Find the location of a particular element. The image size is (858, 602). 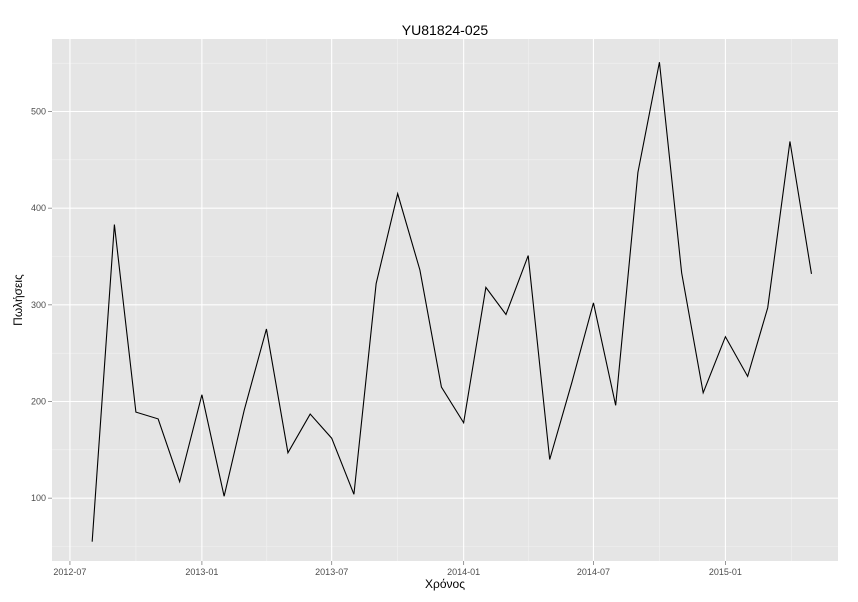

y-tick-label: 200 is located at coordinates (38, 402).